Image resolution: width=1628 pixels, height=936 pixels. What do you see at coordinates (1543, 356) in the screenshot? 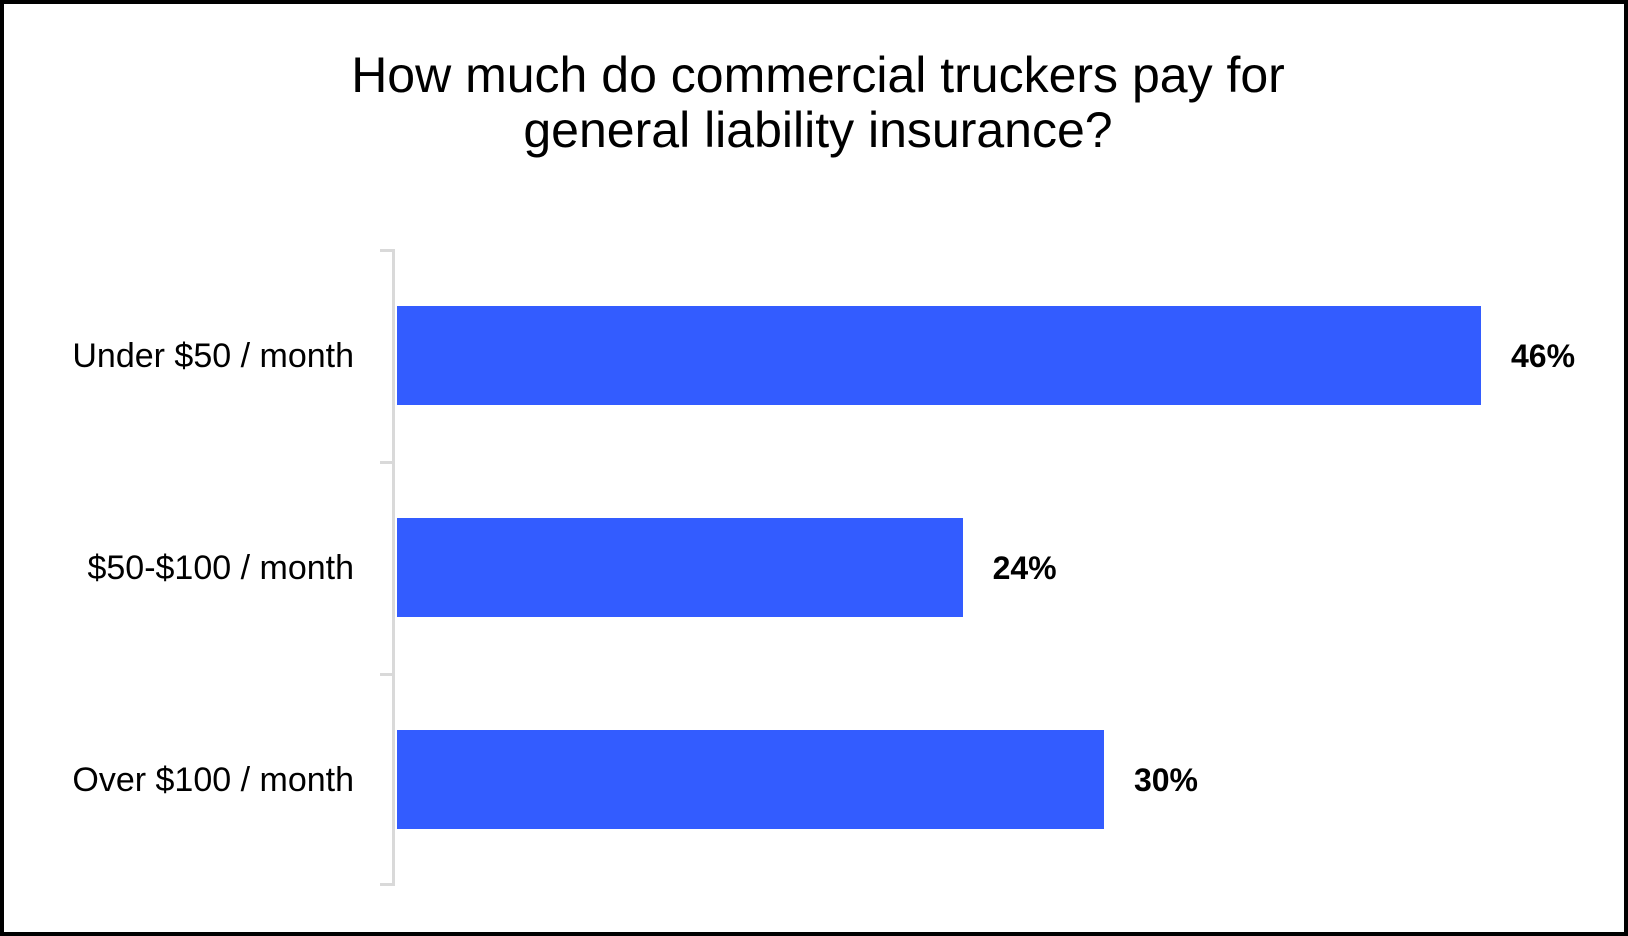
I see `value-label-under-50: 46%` at bounding box center [1543, 356].